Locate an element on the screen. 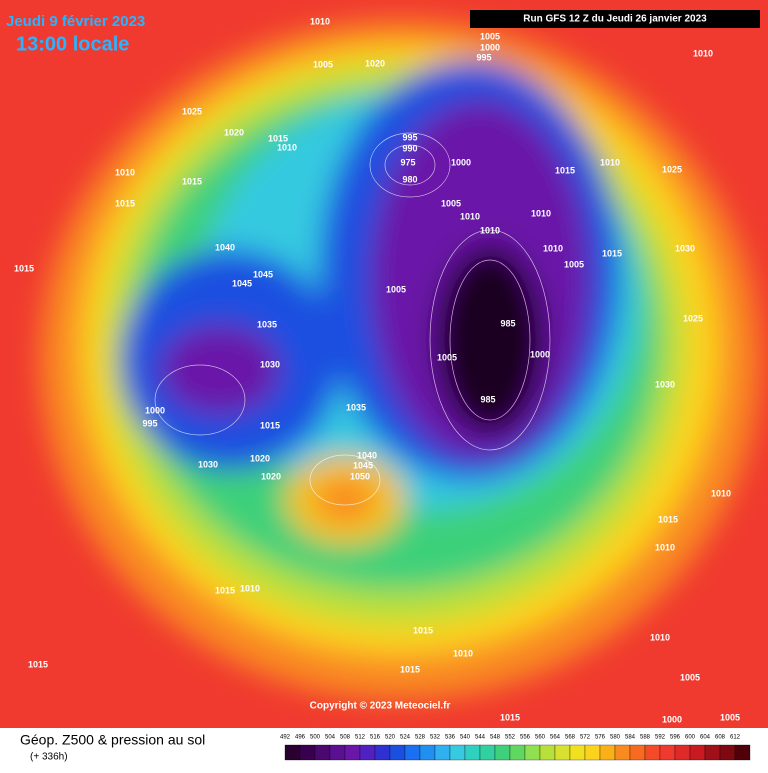 The image size is (768, 773). scale-label: 560 is located at coordinates (540, 738).